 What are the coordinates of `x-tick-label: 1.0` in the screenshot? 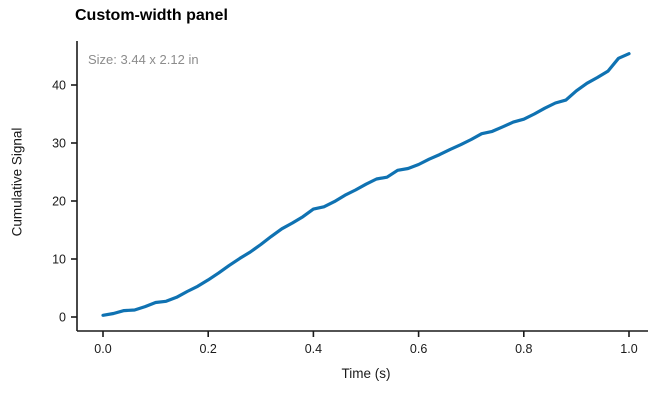 It's located at (628, 349).